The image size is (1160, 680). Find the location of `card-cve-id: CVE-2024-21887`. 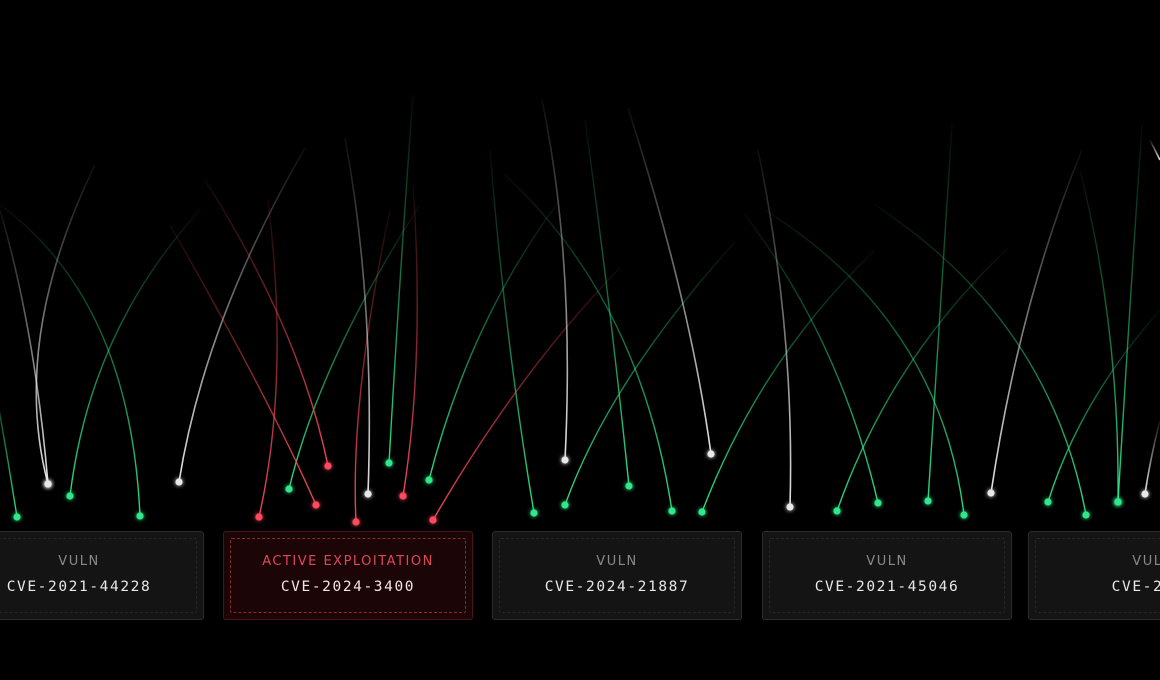

card-cve-id: CVE-2024-21887 is located at coordinates (617, 587).